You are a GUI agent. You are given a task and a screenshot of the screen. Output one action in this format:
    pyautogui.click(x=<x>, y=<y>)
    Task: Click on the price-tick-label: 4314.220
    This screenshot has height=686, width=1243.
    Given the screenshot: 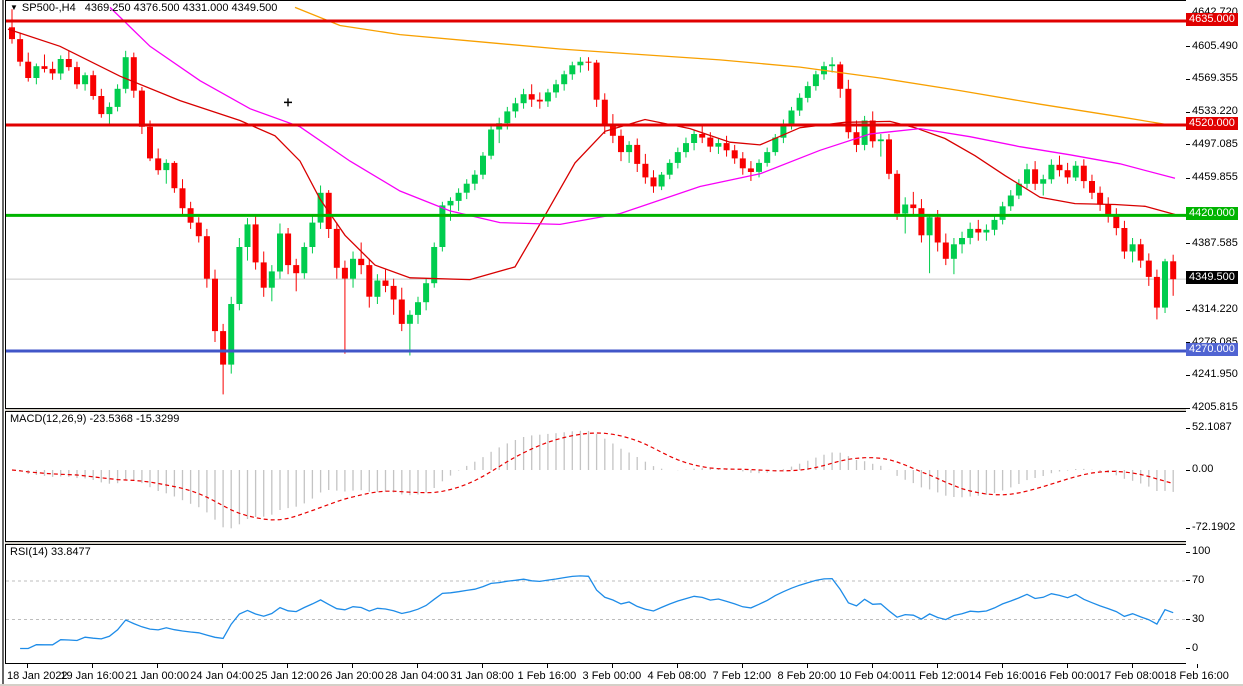 What is the action you would take?
    pyautogui.click(x=1215, y=309)
    